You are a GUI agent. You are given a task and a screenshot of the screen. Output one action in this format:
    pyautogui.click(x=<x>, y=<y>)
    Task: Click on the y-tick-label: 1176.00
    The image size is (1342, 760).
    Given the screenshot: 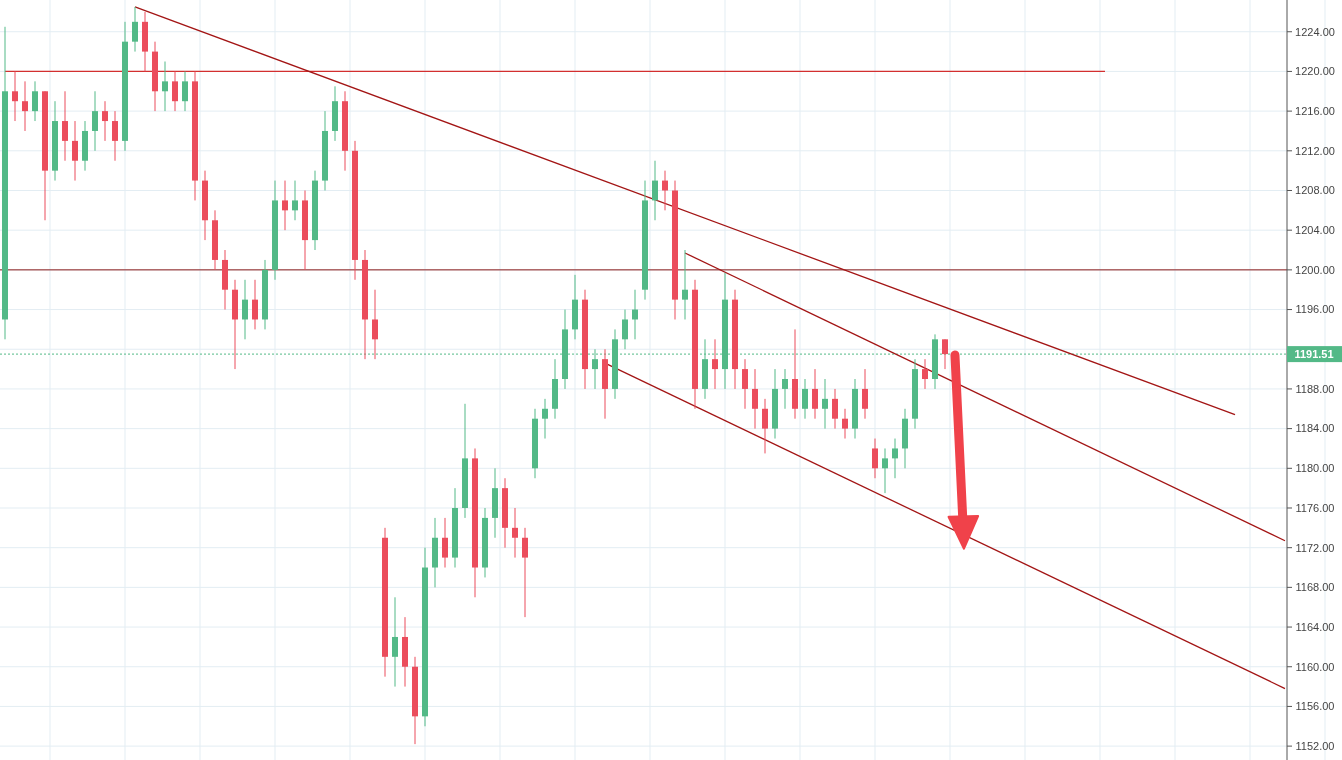 What is the action you would take?
    pyautogui.click(x=1315, y=507)
    